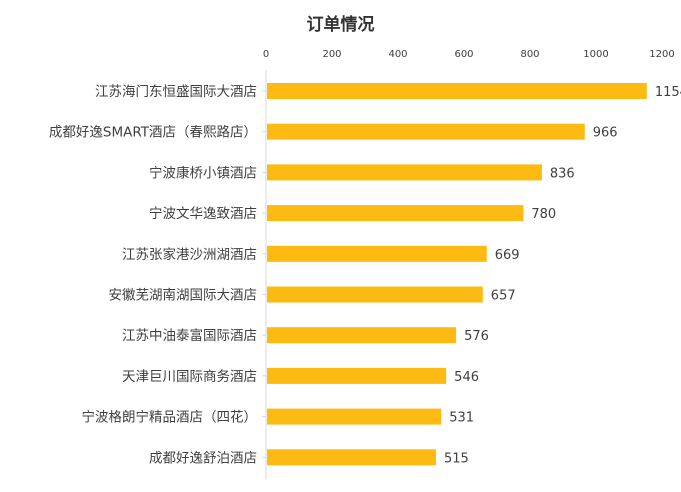  Describe the element at coordinates (203, 172) in the screenshot. I see `category-label: 宁波康桥小镇酒店` at that location.